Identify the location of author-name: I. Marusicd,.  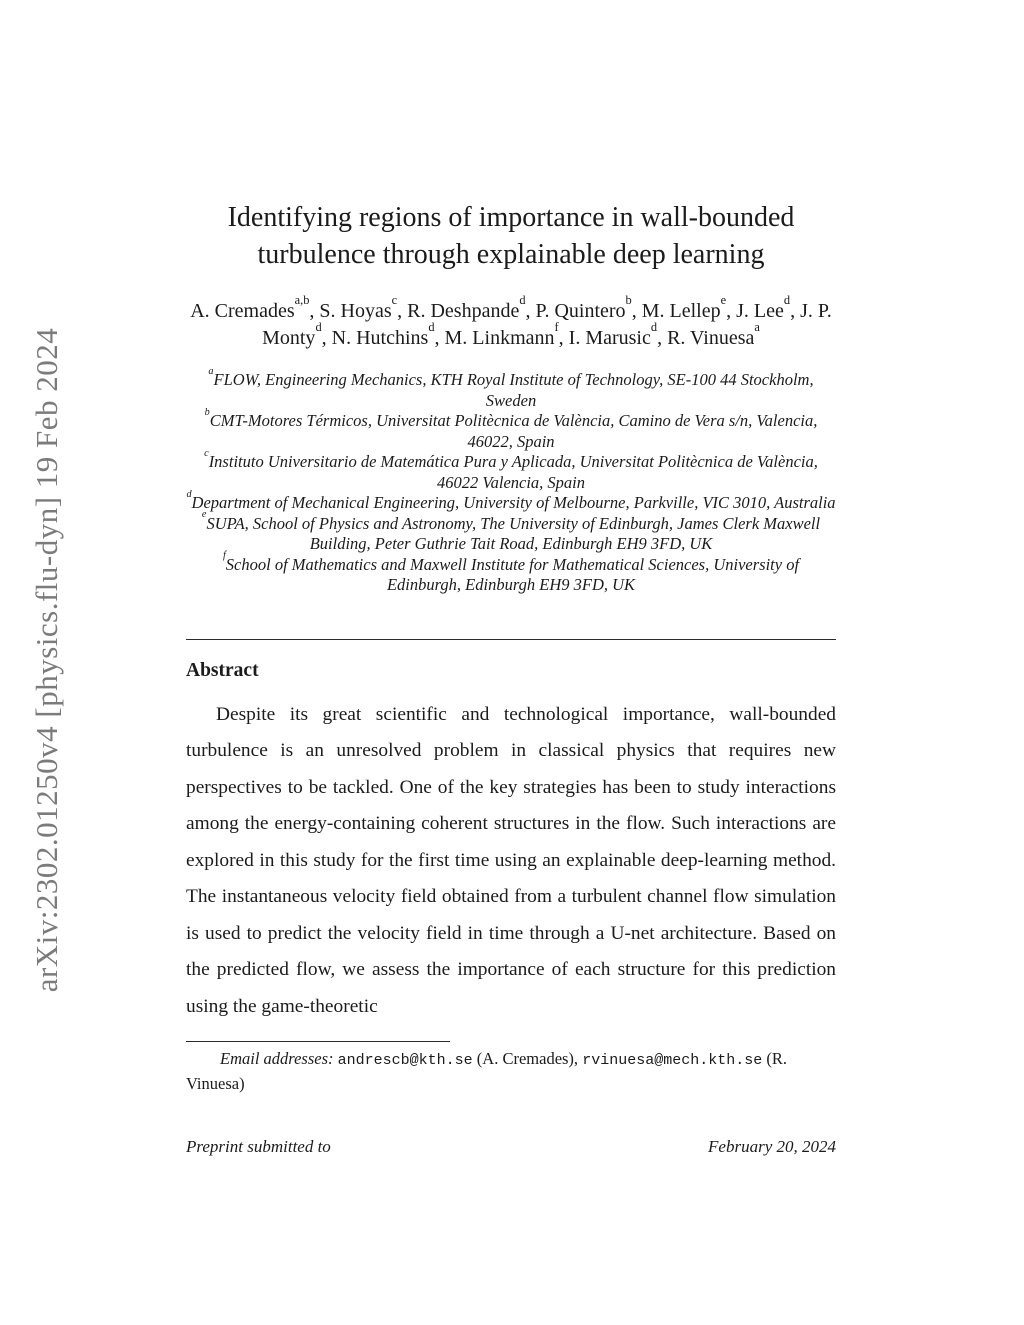
(615, 334).